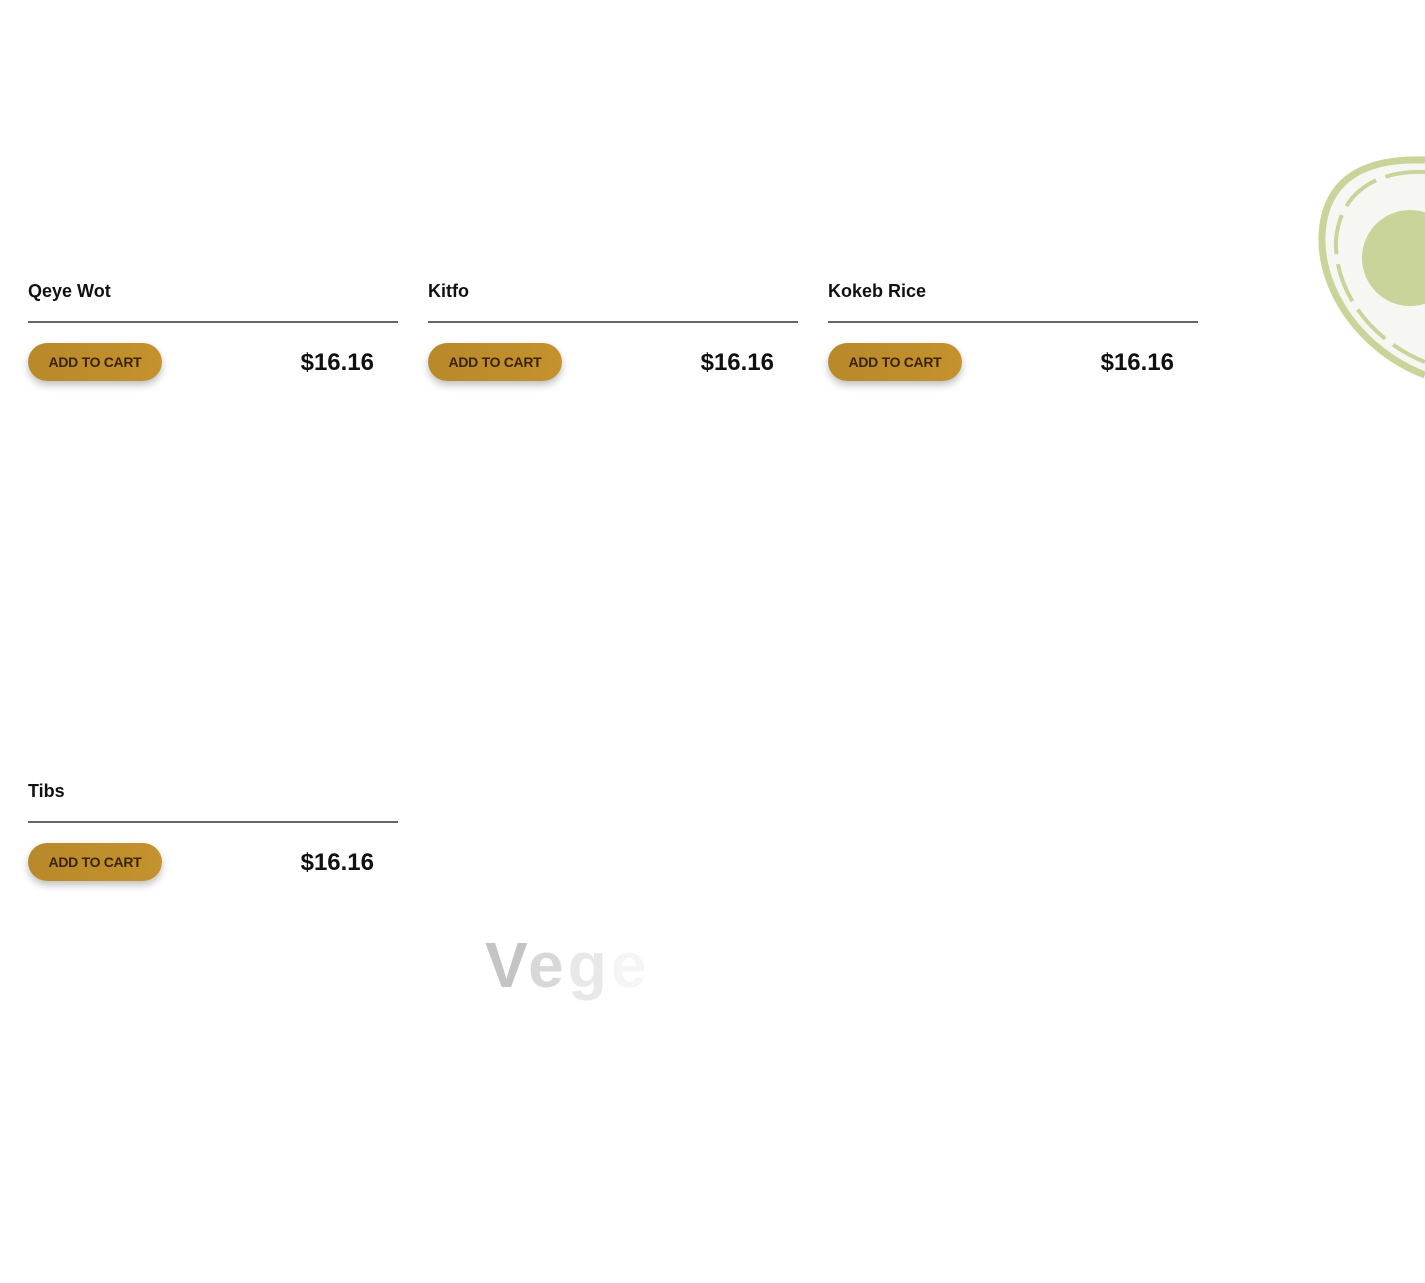 This screenshot has height=1283, width=1425. I want to click on product-name: Kitfo, so click(448, 291).